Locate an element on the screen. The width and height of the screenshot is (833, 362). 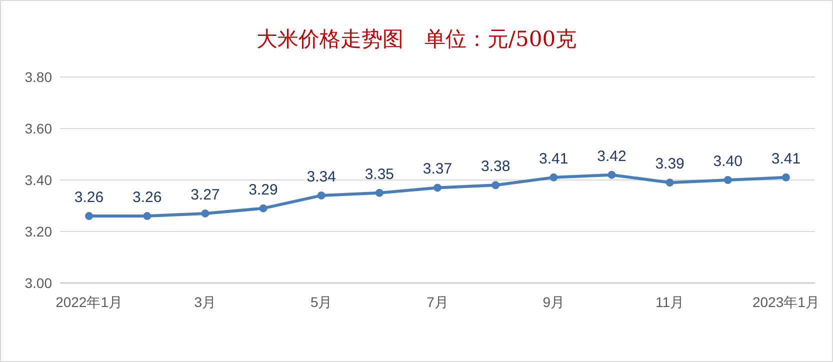
data-label: 3.42 is located at coordinates (611, 156).